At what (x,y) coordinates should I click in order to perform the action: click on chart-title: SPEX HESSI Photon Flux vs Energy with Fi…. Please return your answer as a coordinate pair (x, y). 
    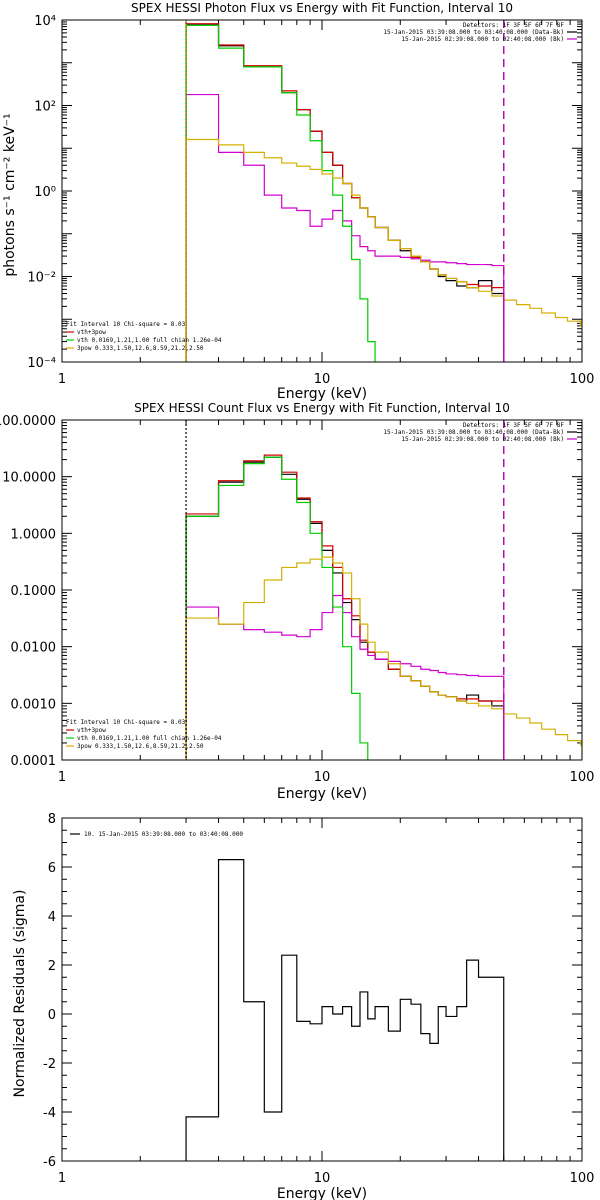
    Looking at the image, I should click on (322, 8).